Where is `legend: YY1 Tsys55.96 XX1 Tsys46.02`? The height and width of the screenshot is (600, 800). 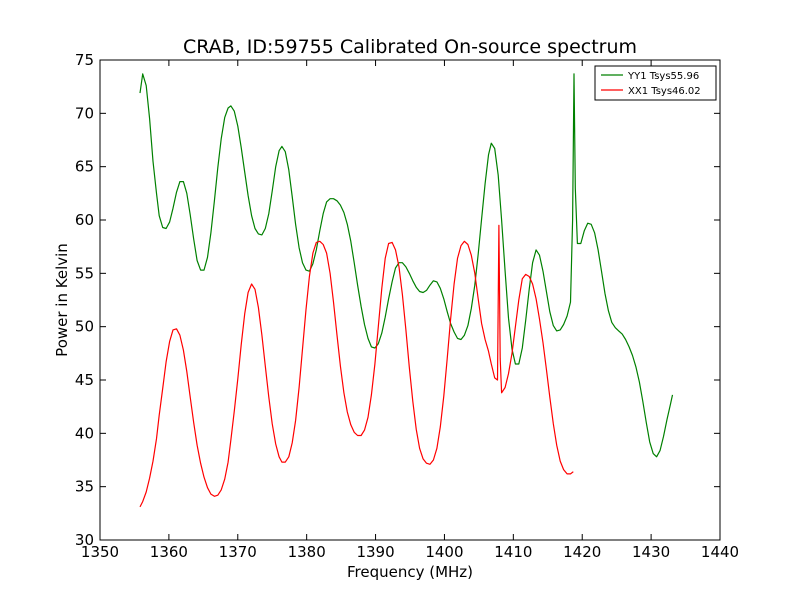 legend: YY1 Tsys55.96 XX1 Tsys46.02 is located at coordinates (655, 83).